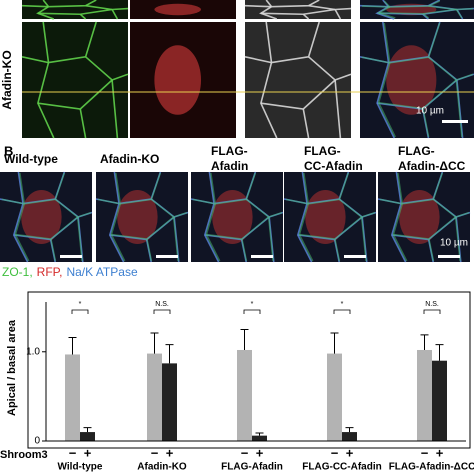 The width and height of the screenshot is (474, 474). Describe the element at coordinates (229, 158) in the screenshot. I see `column-label: FLAG-Afadin` at that location.